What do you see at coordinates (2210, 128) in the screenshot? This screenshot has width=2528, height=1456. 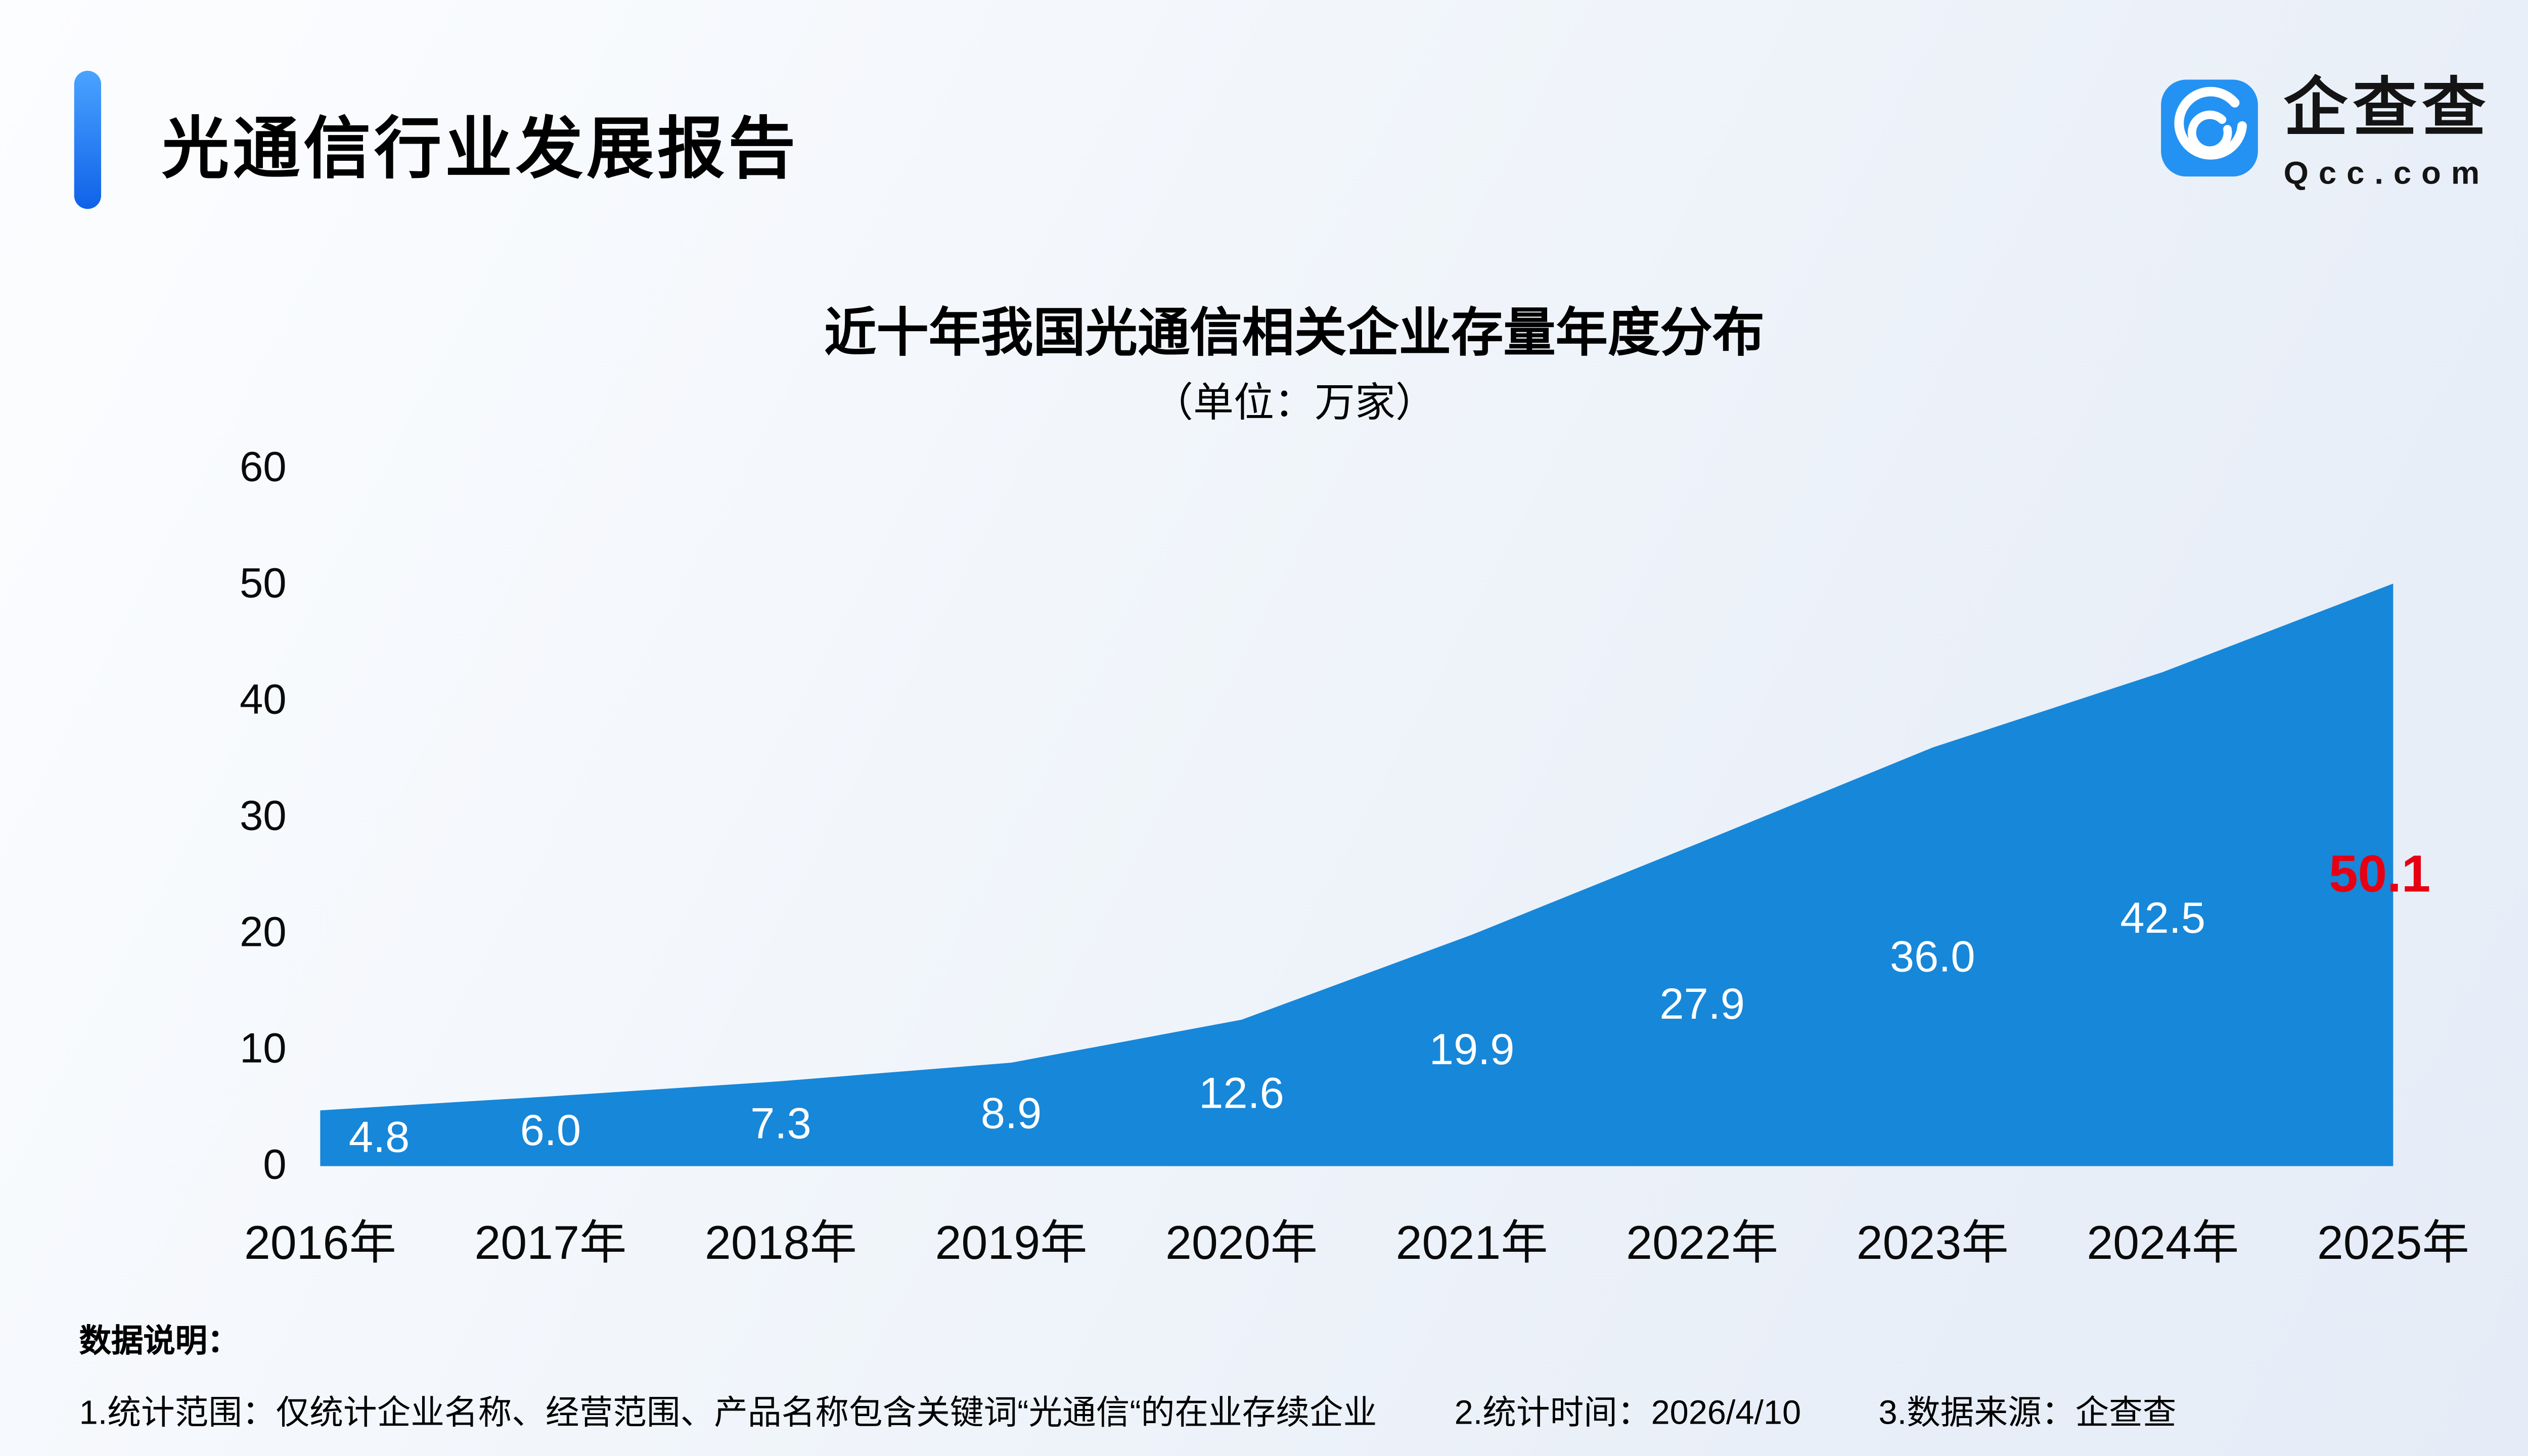 I see `qcc-logo-icon` at bounding box center [2210, 128].